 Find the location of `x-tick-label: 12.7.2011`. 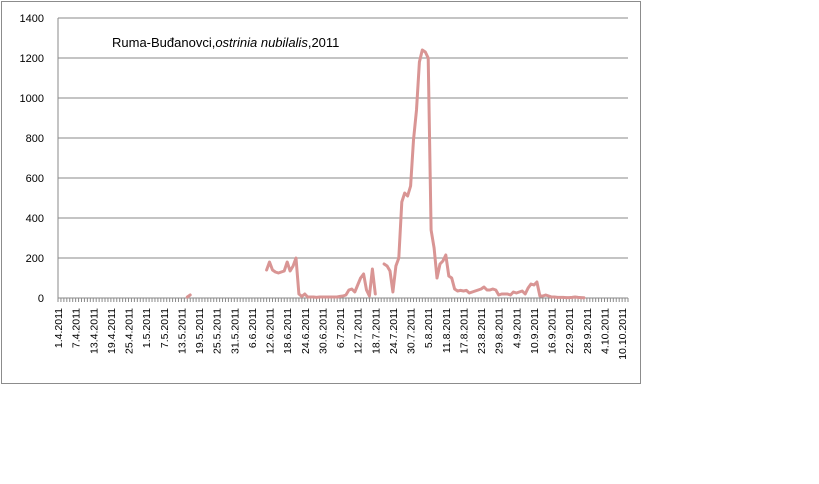

x-tick-label: 12.7.2011 is located at coordinates (359, 331).